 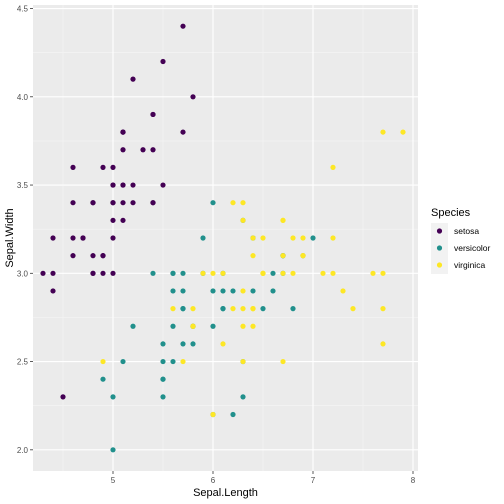 I want to click on x-tick-label: 8, so click(x=413, y=480).